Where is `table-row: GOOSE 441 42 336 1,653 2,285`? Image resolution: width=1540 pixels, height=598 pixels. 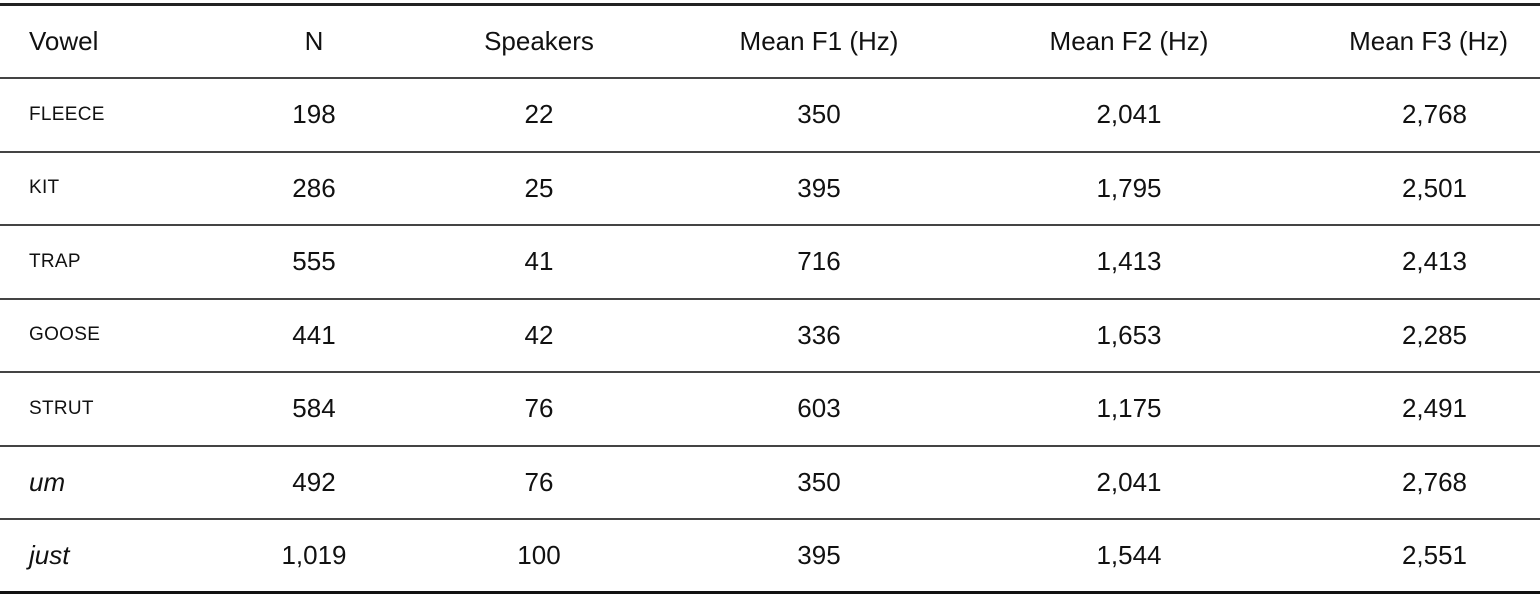
table-row: GOOSE 441 42 336 1,653 2,285 is located at coordinates (770, 335).